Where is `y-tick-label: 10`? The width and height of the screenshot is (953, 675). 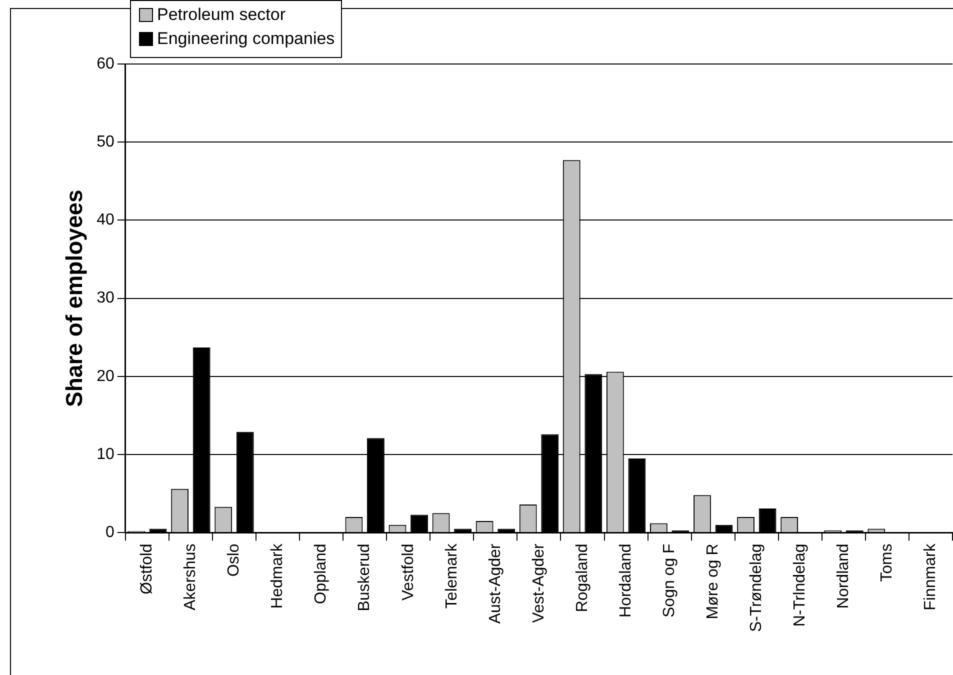
y-tick-label: 10 is located at coordinates (105, 454).